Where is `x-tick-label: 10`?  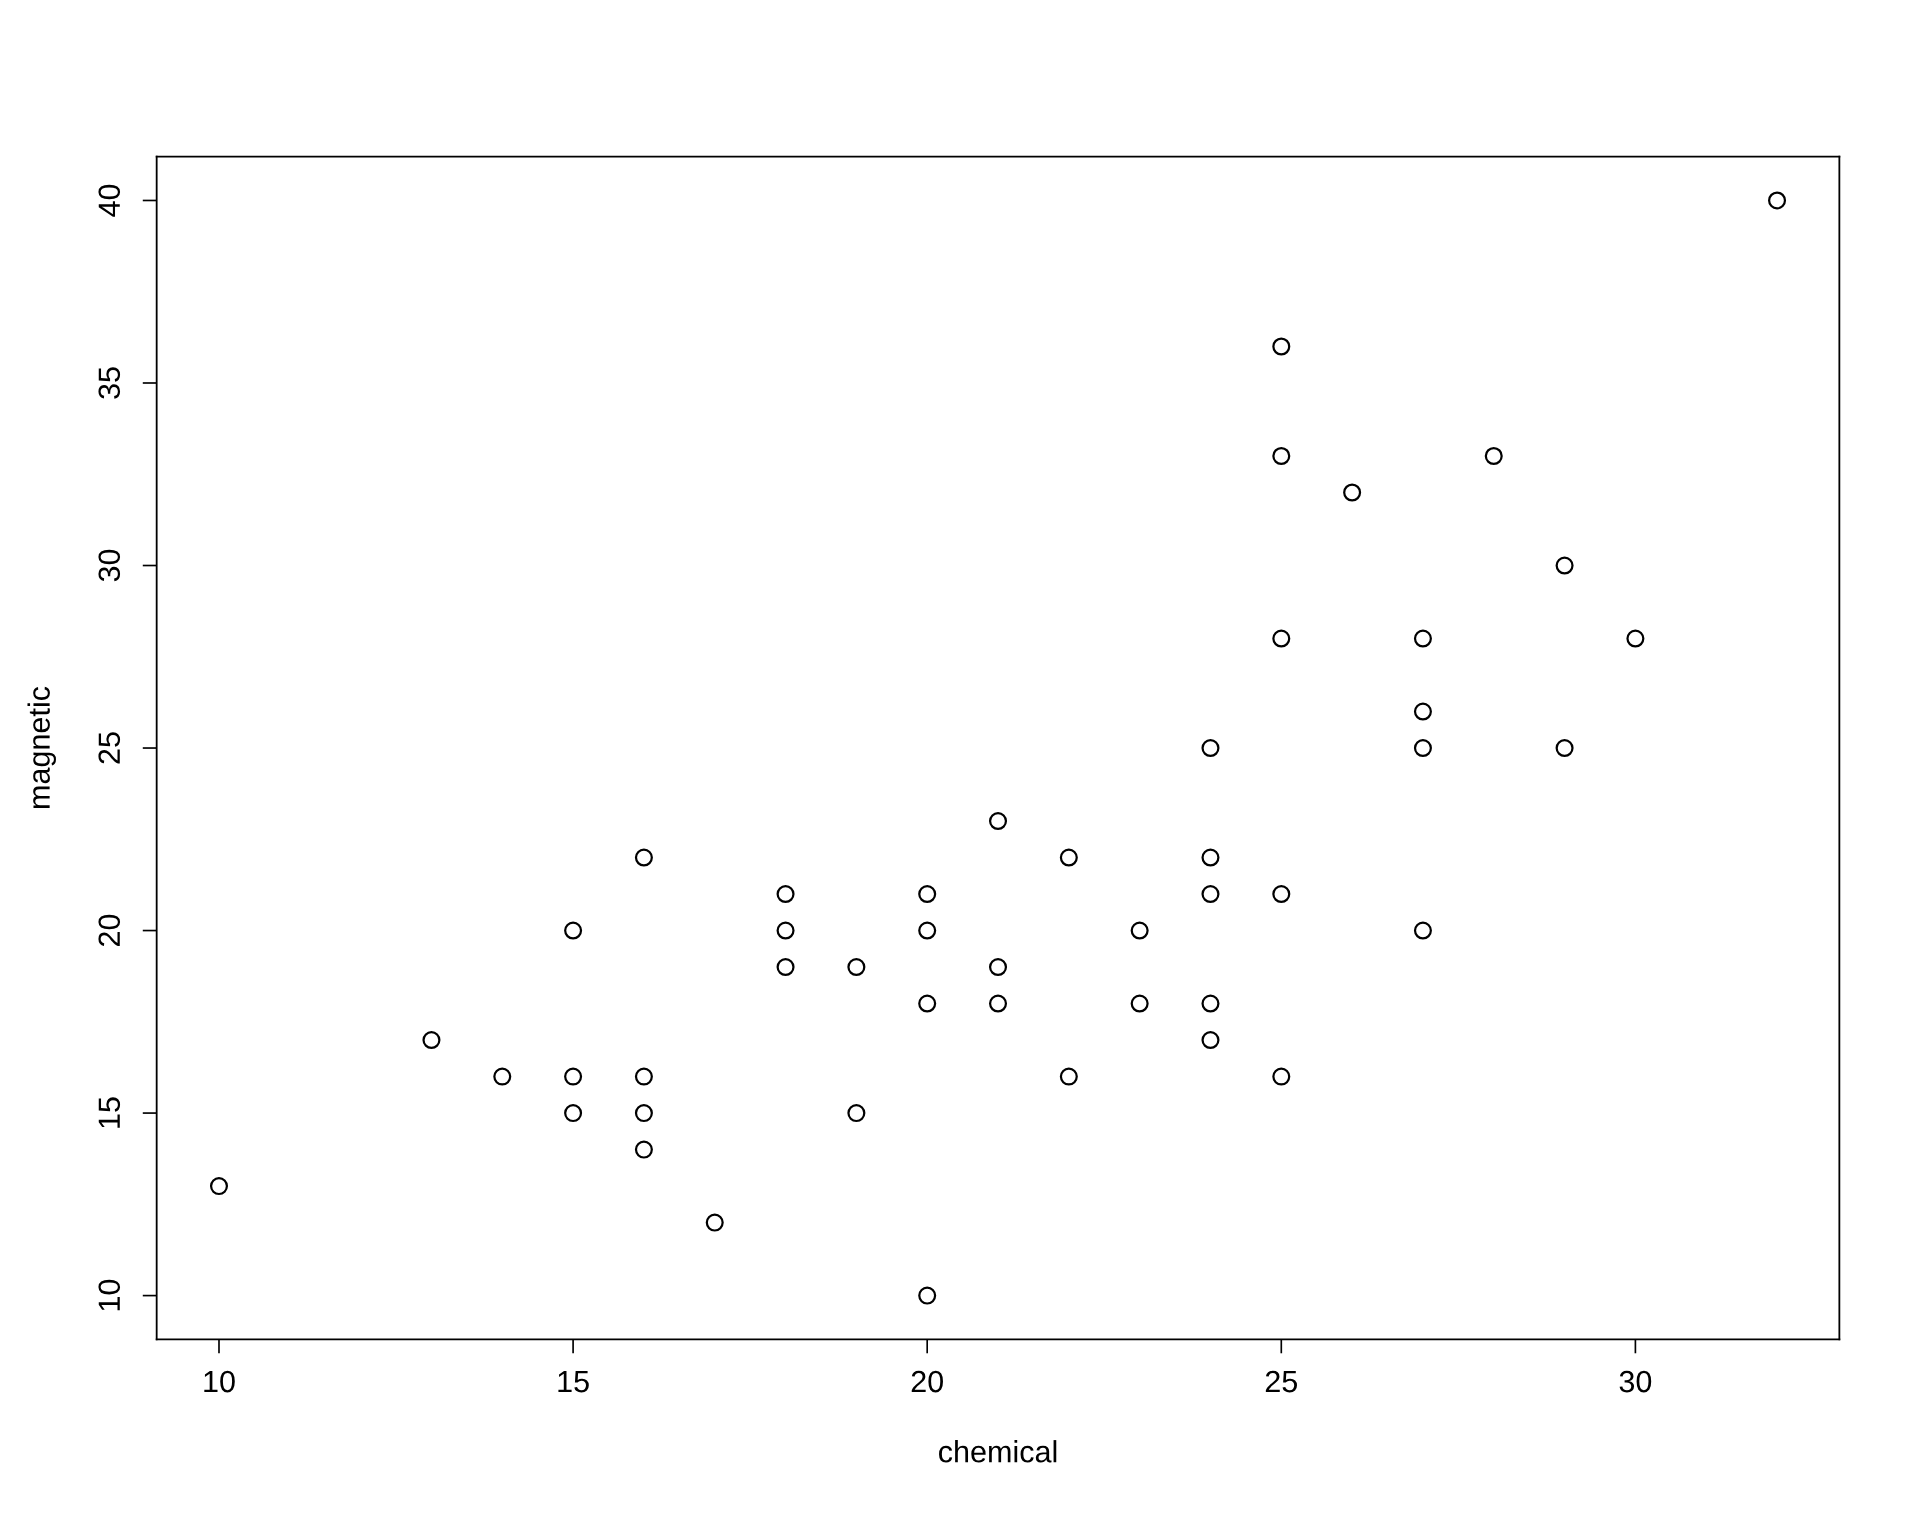 x-tick-label: 10 is located at coordinates (219, 1381).